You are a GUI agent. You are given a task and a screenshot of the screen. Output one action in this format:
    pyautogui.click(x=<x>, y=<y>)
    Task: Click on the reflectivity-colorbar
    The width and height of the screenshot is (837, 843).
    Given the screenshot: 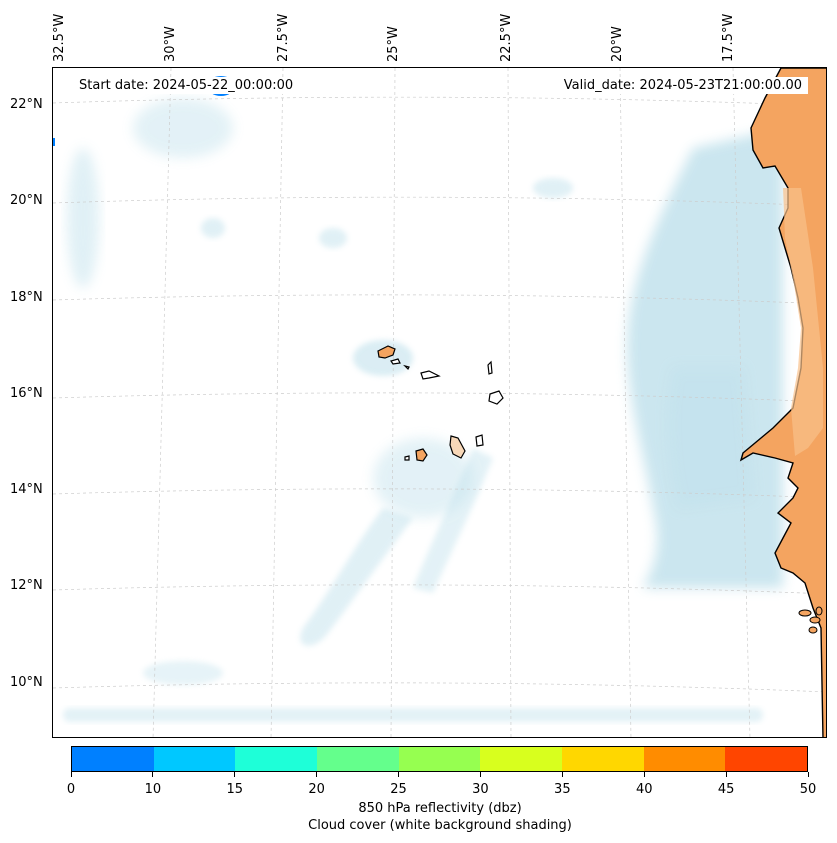 What is the action you would take?
    pyautogui.click(x=439, y=759)
    